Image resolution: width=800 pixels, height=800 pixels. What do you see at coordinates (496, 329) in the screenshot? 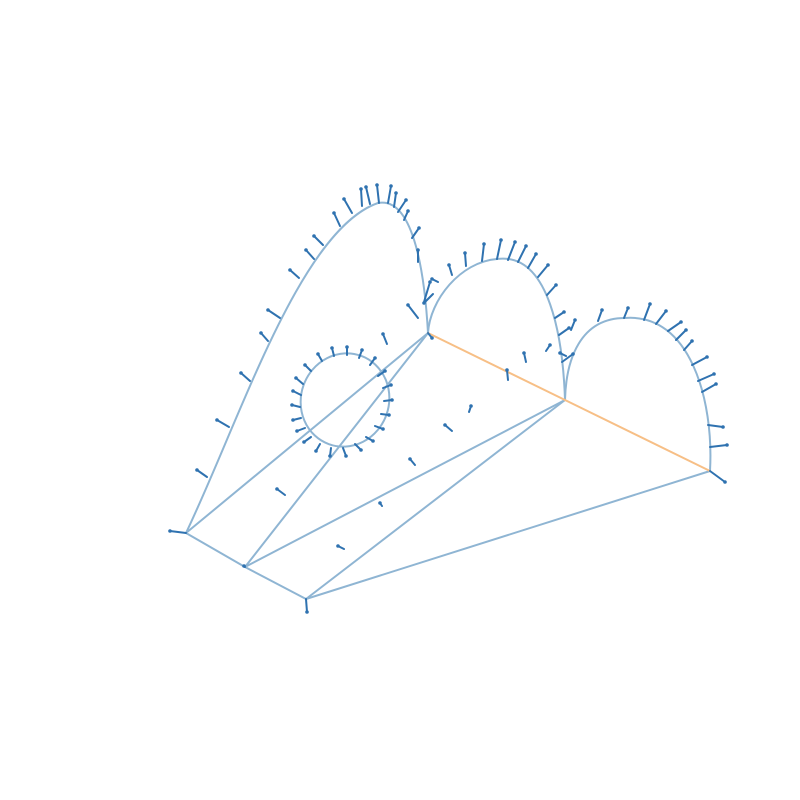
I see `middle-arch` at bounding box center [496, 329].